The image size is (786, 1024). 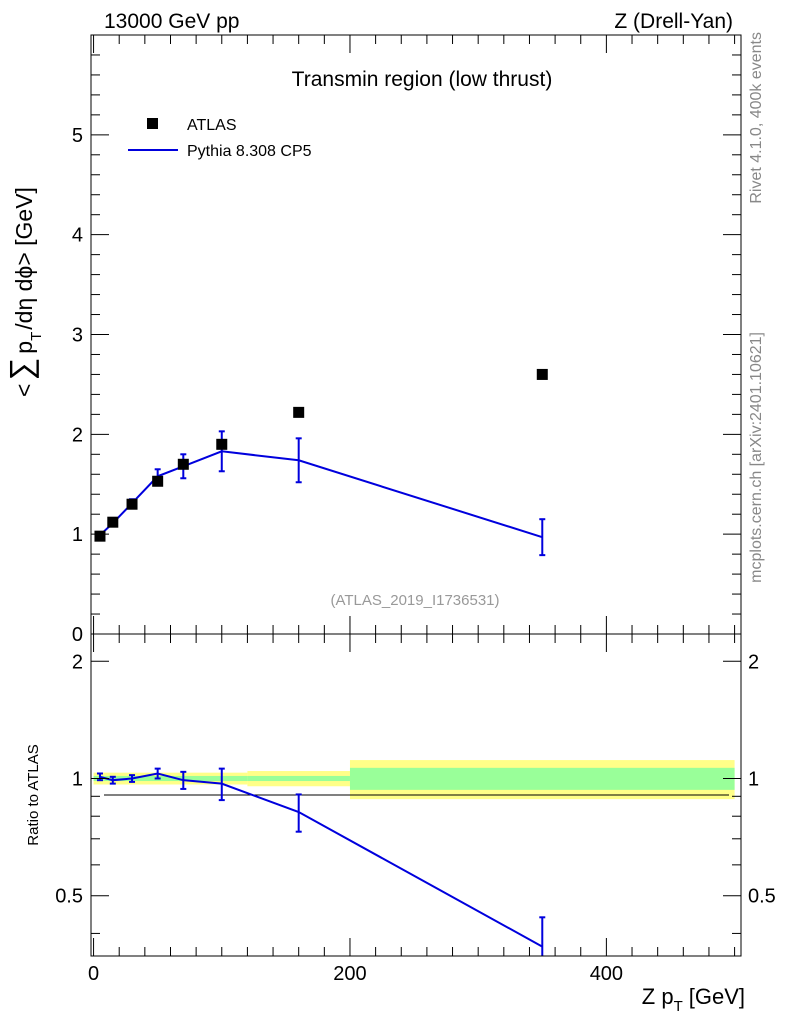 I want to click on x-tick-label: 0, so click(x=93, y=974).